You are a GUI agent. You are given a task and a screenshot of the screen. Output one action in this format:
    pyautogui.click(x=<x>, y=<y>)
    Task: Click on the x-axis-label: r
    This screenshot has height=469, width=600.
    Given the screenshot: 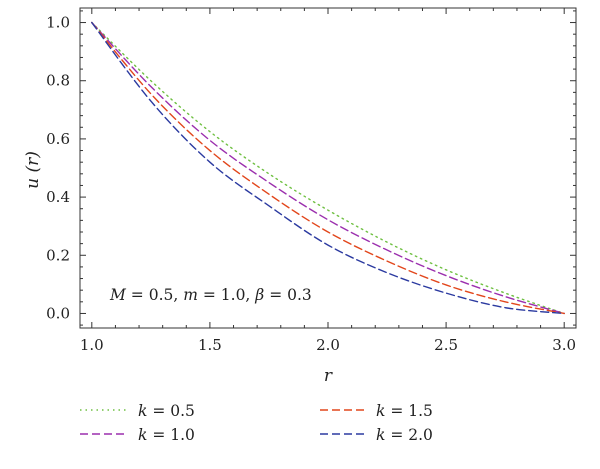 What is the action you would take?
    pyautogui.click(x=328, y=376)
    